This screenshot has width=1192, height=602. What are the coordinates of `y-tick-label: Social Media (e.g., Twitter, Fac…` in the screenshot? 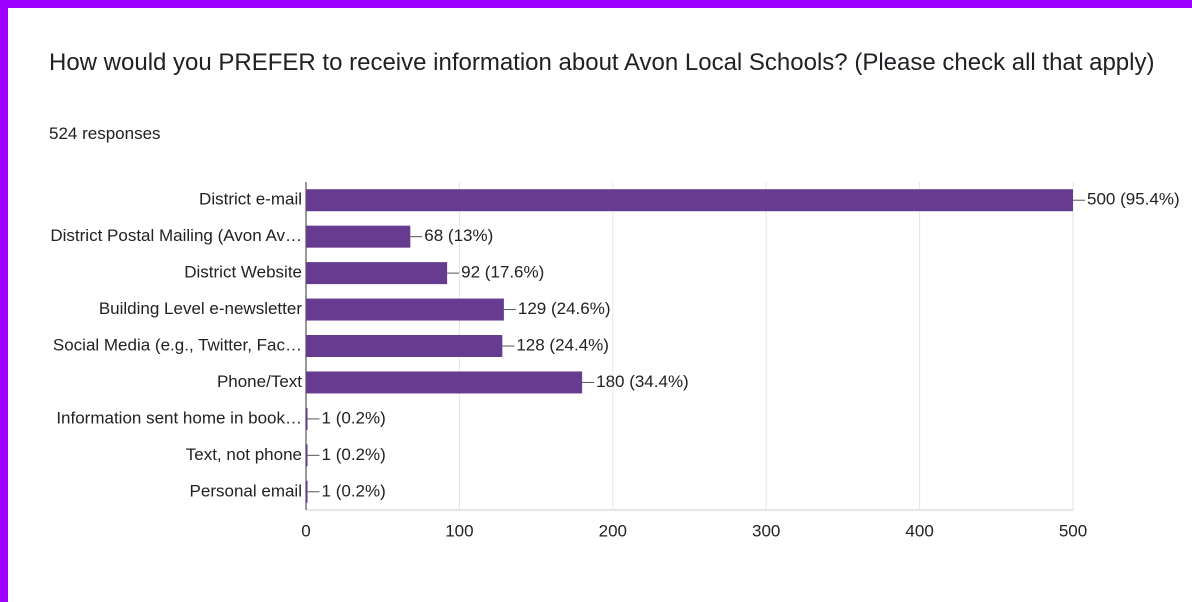 It's located at (177, 344).